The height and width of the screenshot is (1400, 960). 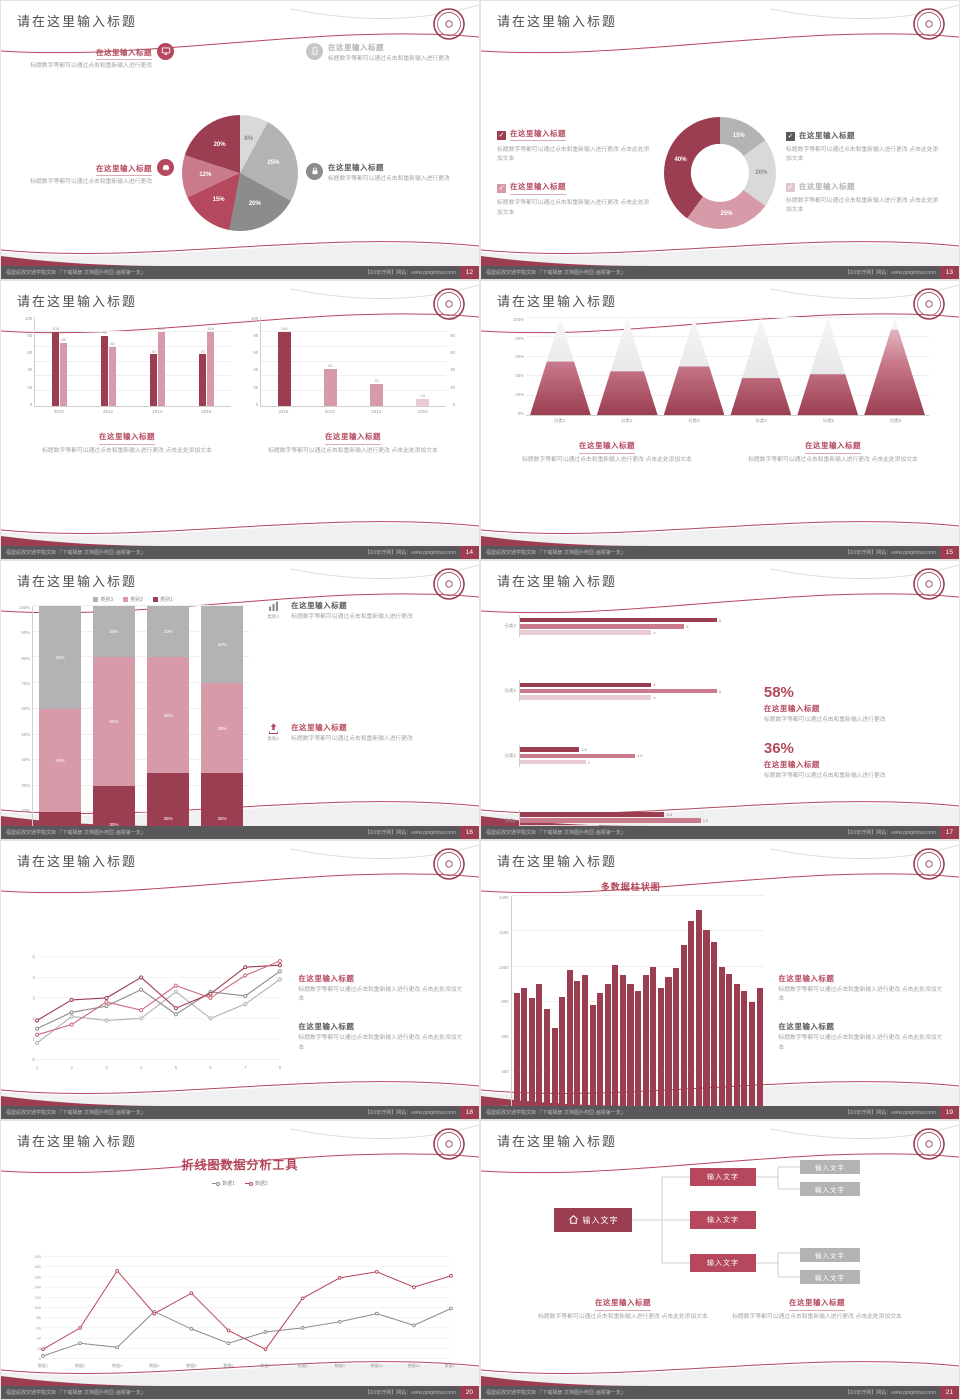 What do you see at coordinates (538, 188) in the screenshot?
I see `item-title: 在这里输入标题` at bounding box center [538, 188].